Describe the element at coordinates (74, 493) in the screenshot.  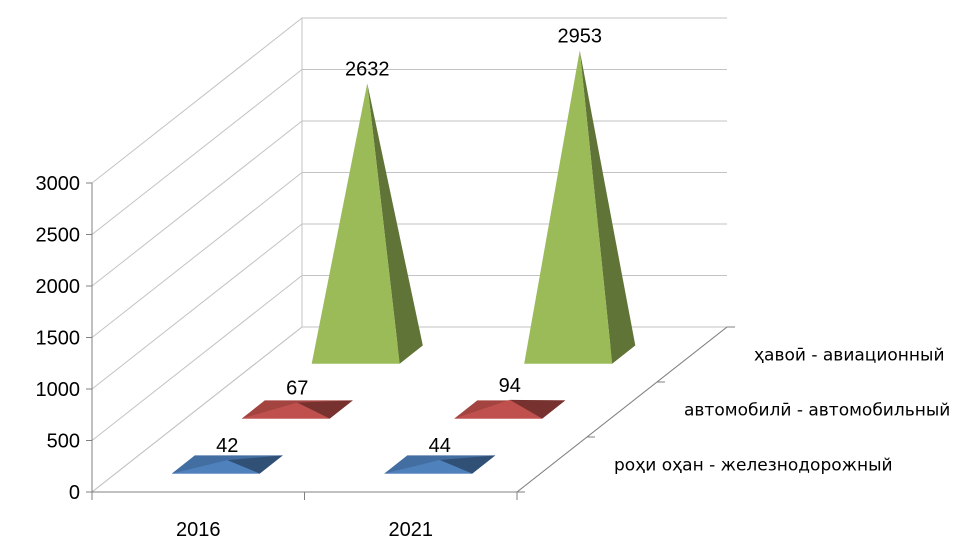
I see `y-tick-label: 0` at that location.